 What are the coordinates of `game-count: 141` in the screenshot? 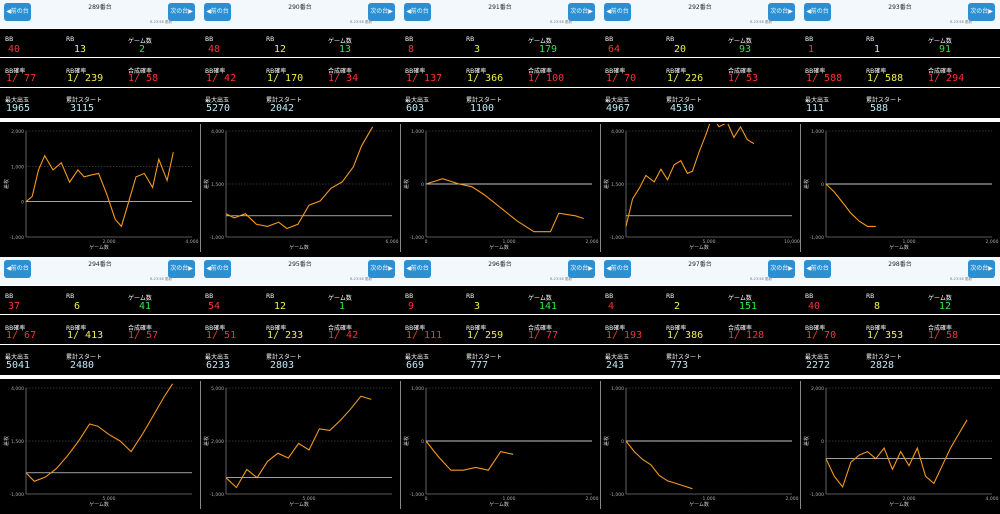 It's located at (548, 306).